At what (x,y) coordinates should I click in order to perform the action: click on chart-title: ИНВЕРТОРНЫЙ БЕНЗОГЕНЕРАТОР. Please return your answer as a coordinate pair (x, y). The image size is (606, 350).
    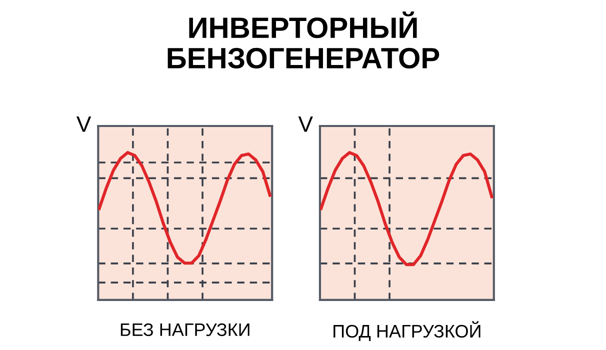
    Looking at the image, I should click on (304, 40).